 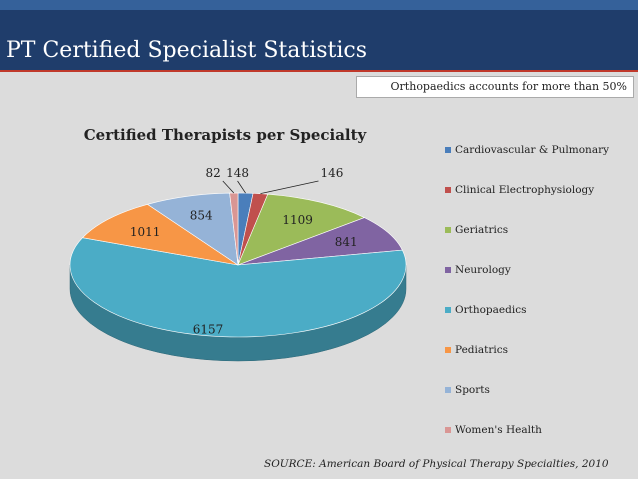 What do you see at coordinates (524, 190) in the screenshot?
I see `legend-label-clinical-electrophysiology: Clinical Electrophysiology` at bounding box center [524, 190].